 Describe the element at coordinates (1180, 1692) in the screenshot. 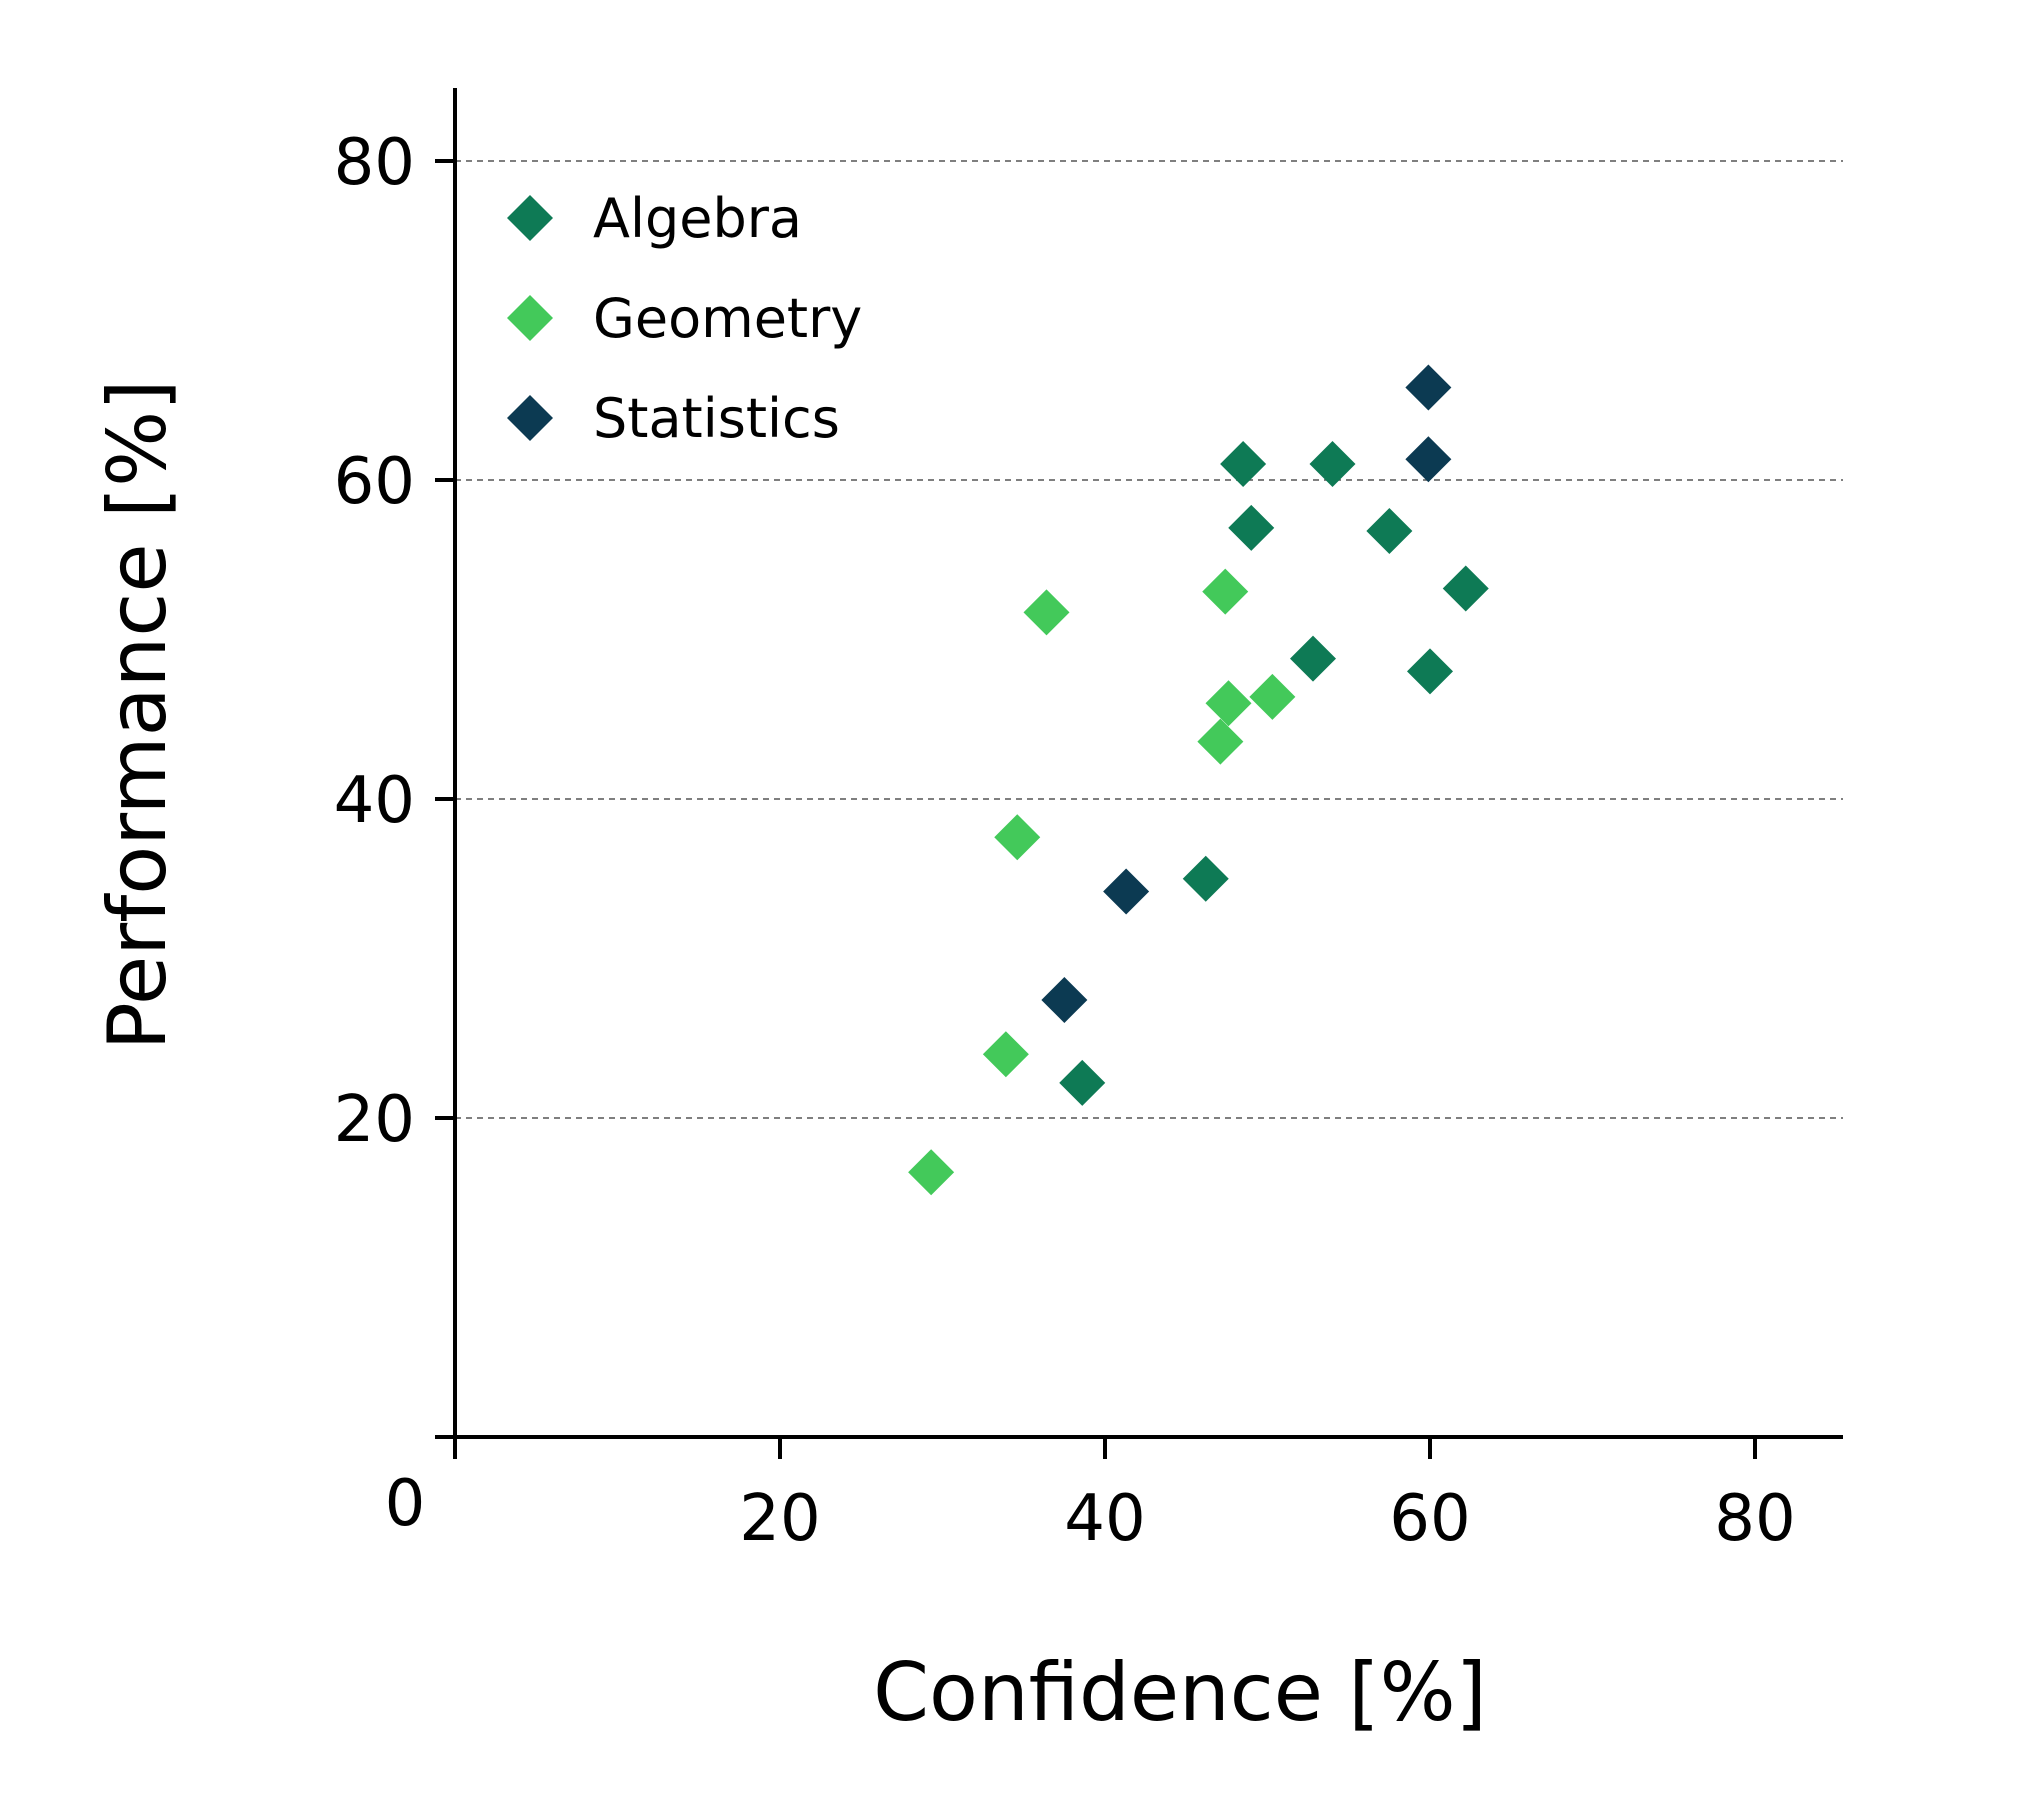

I see `x-axis-title: Confidence [%]` at that location.